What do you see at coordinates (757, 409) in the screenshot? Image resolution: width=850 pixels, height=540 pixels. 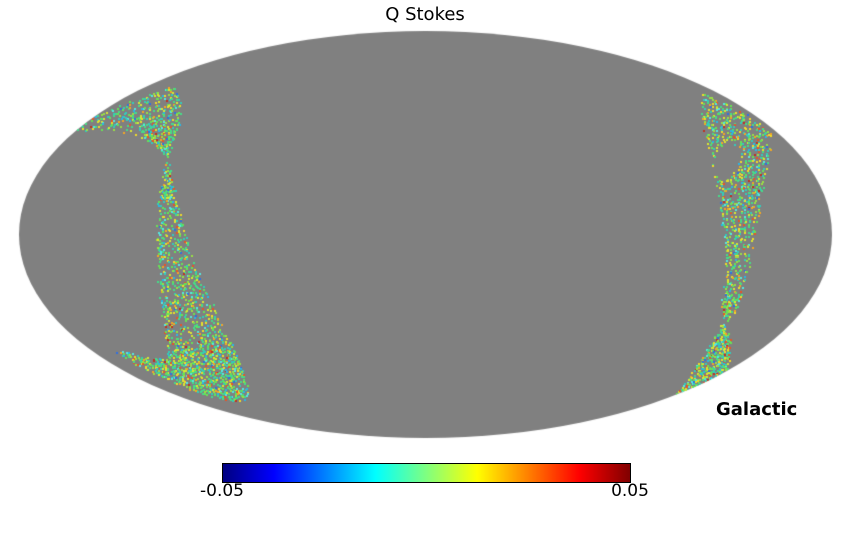 I see `coordinate-system-label: Galactic` at bounding box center [757, 409].